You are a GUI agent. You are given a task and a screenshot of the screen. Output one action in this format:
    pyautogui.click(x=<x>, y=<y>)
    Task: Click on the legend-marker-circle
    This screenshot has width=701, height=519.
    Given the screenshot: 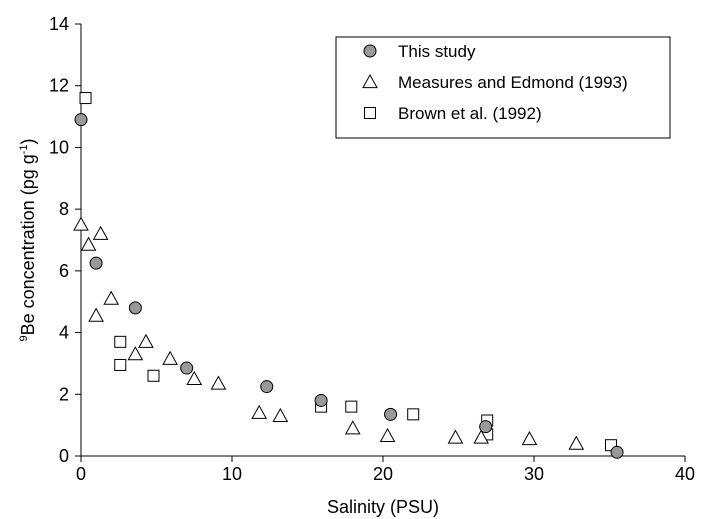 What is the action you would take?
    pyautogui.click(x=370, y=51)
    